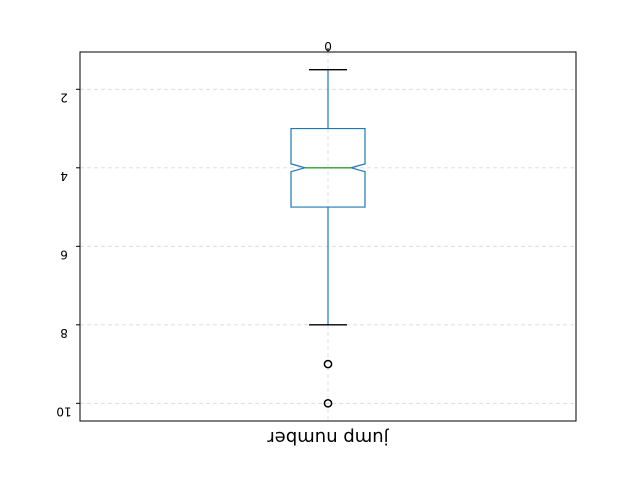 This screenshot has width=640, height=480. Describe the element at coordinates (328, 238) in the screenshot. I see `boxes` at that location.